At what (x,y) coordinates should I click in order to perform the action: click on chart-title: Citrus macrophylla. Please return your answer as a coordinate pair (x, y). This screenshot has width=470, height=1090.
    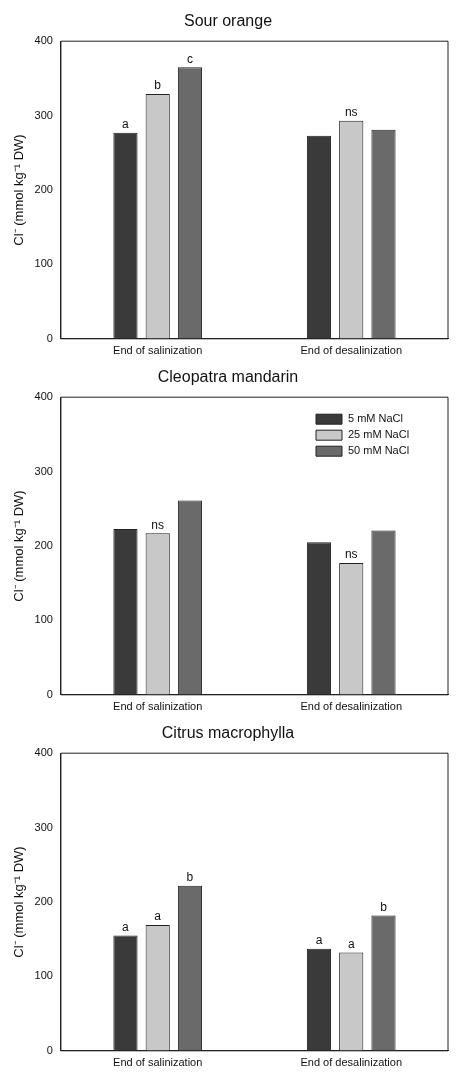
    Looking at the image, I should click on (228, 733).